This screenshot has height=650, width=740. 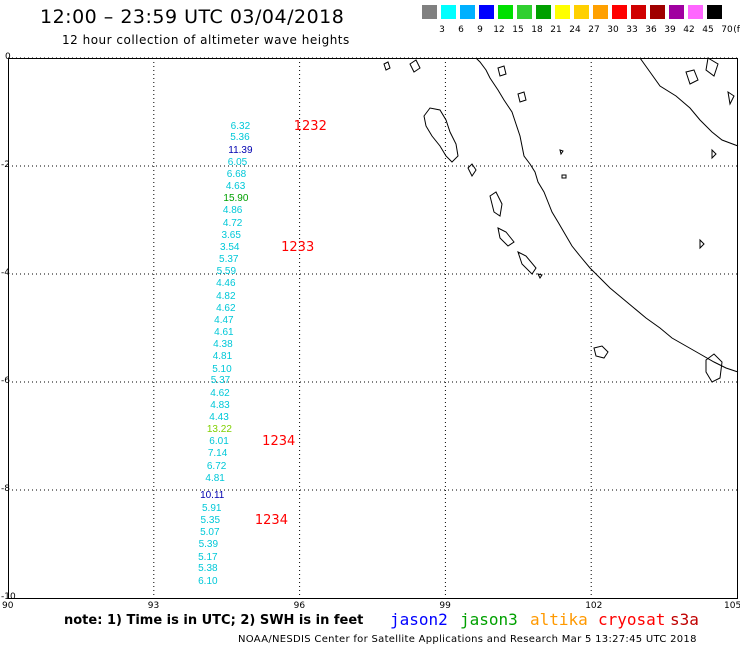 I want to click on y-axis-label: -8, so click(x=5, y=489).